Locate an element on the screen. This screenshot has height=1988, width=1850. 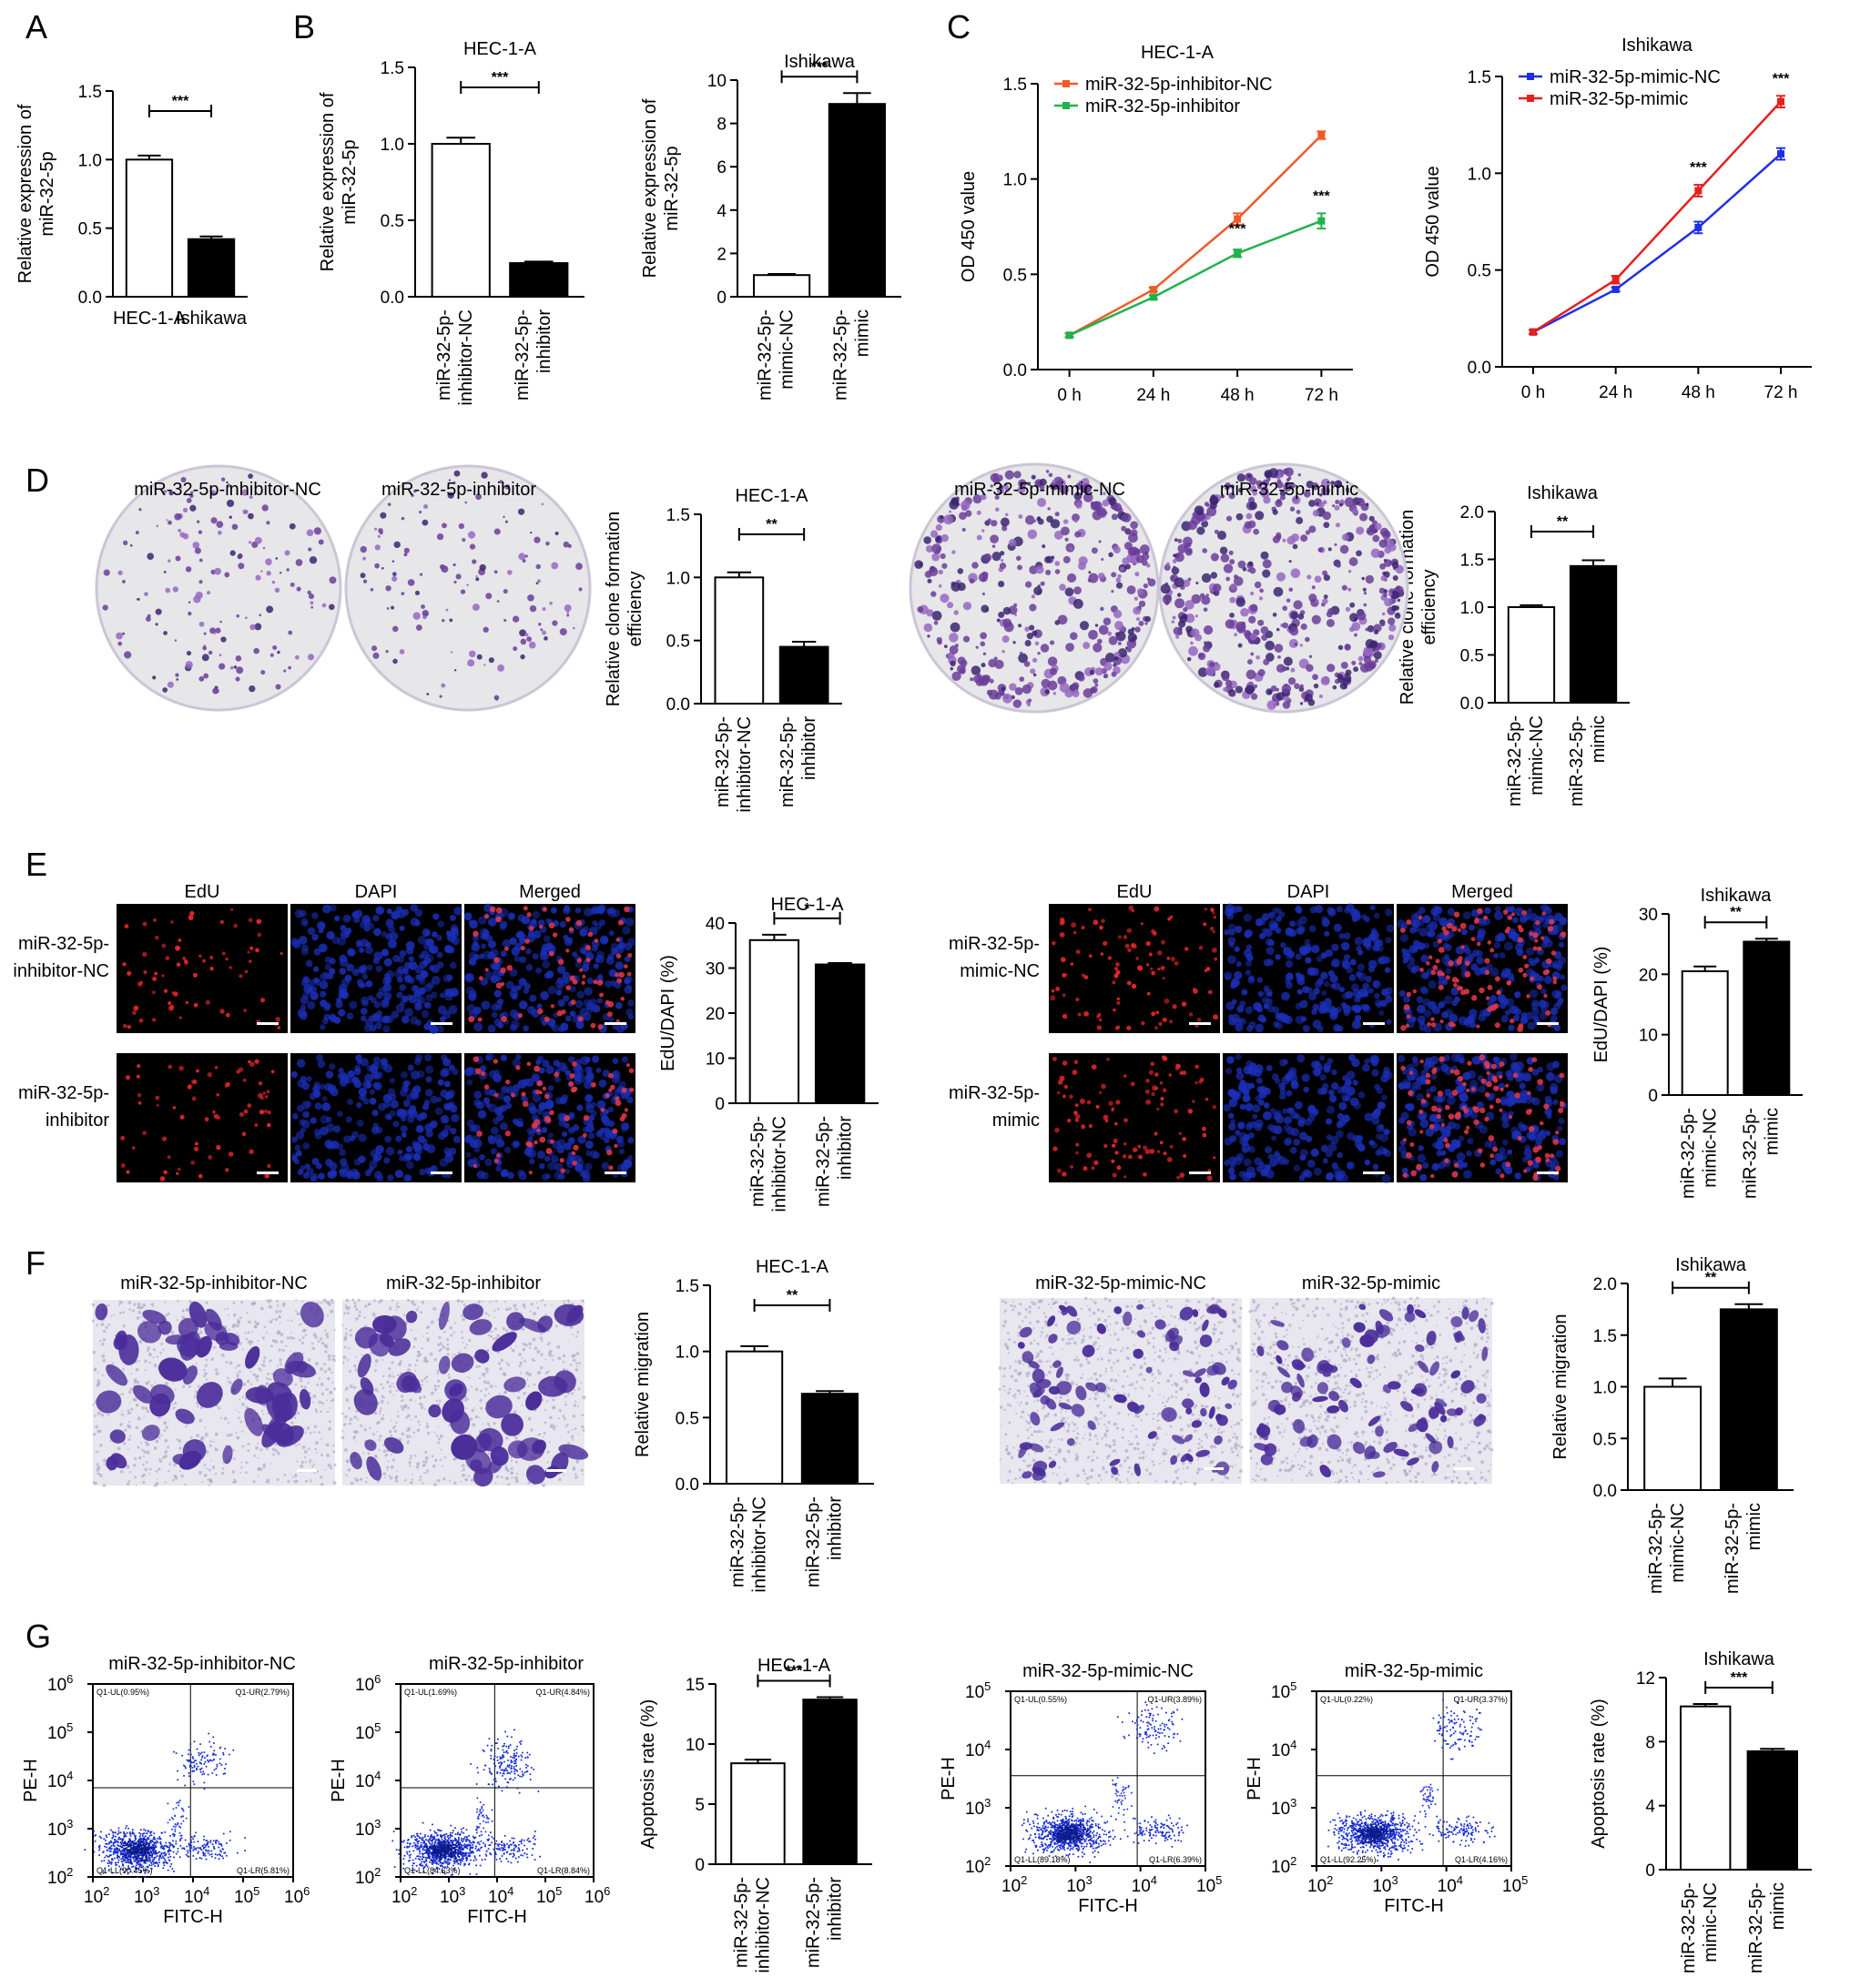
y-tick-label: 2.0 is located at coordinates (1605, 1285).